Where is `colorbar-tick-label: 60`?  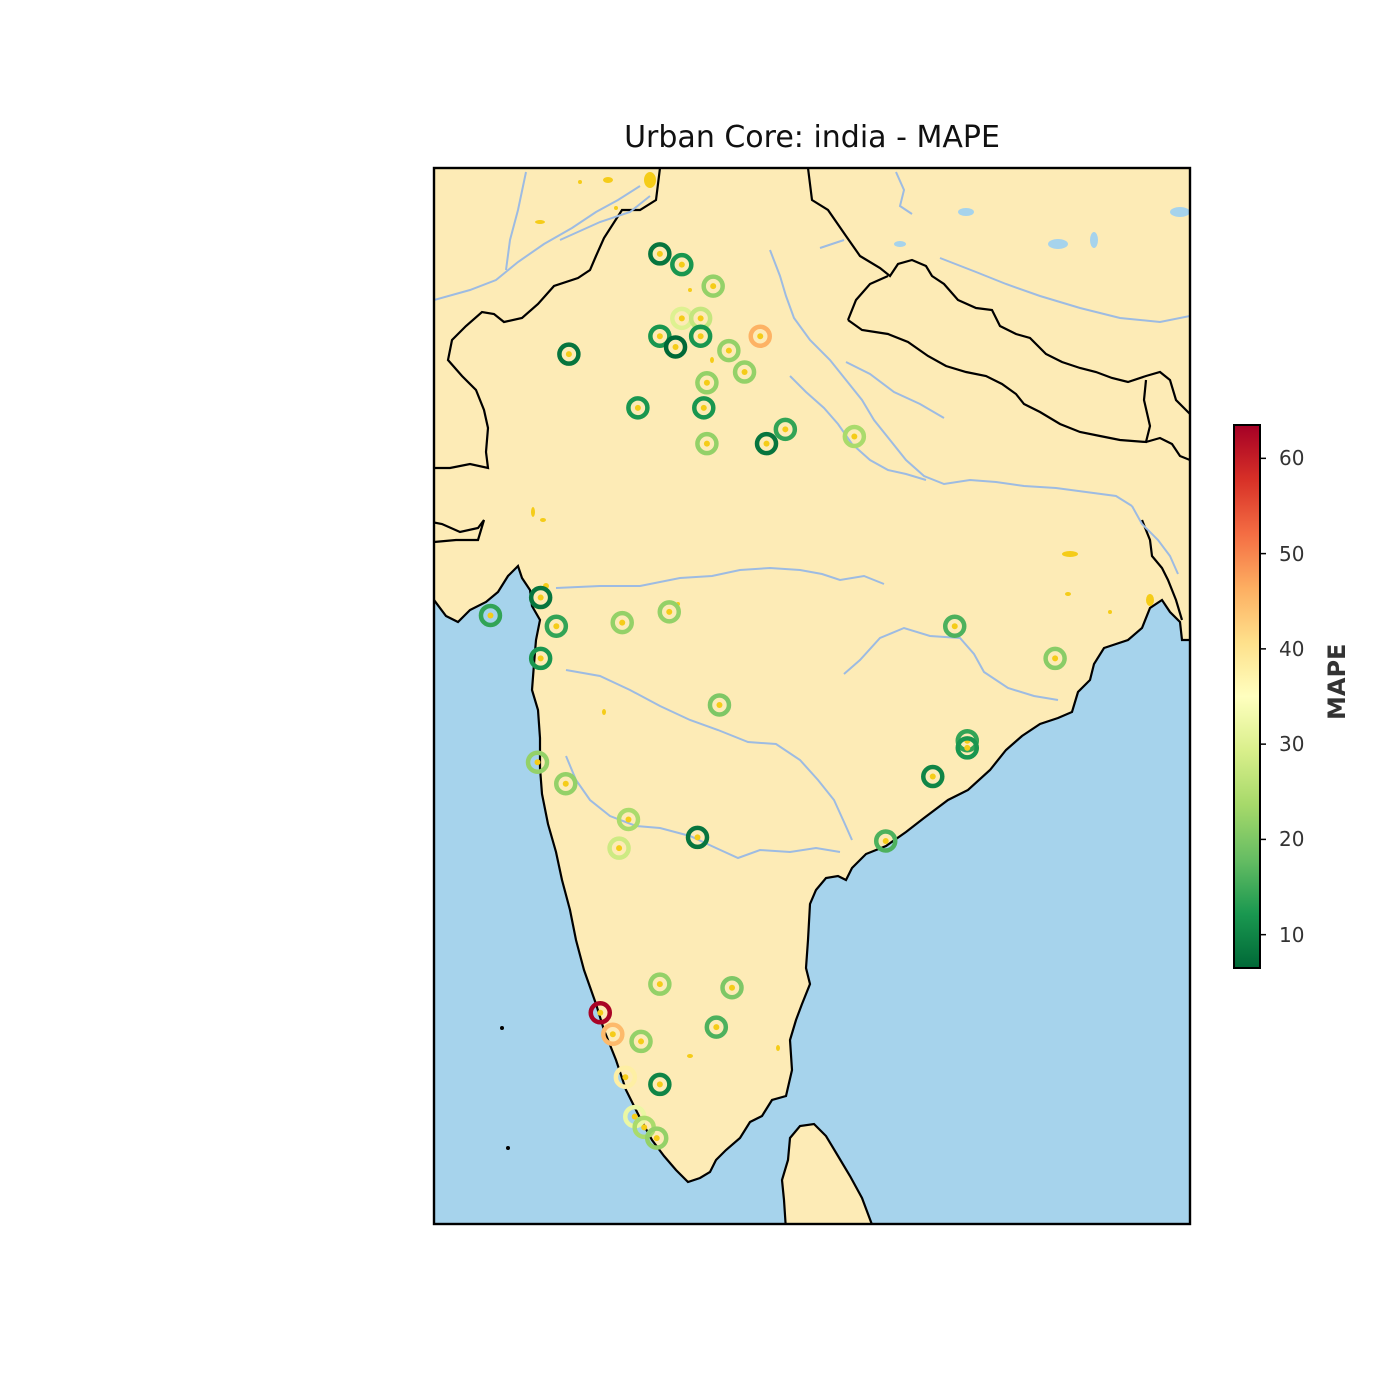
colorbar-tick-label: 60 is located at coordinates (1292, 458).